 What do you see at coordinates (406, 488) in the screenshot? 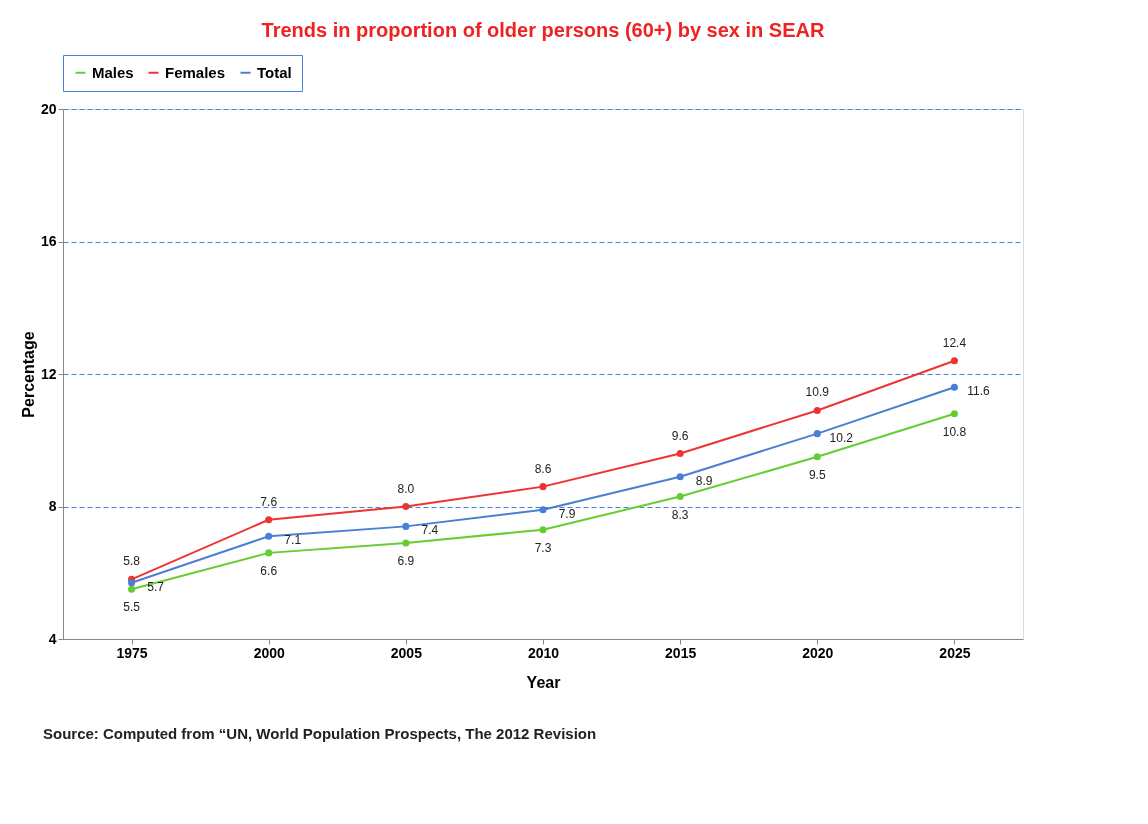
I see `data-label: 8.0` at bounding box center [406, 488].